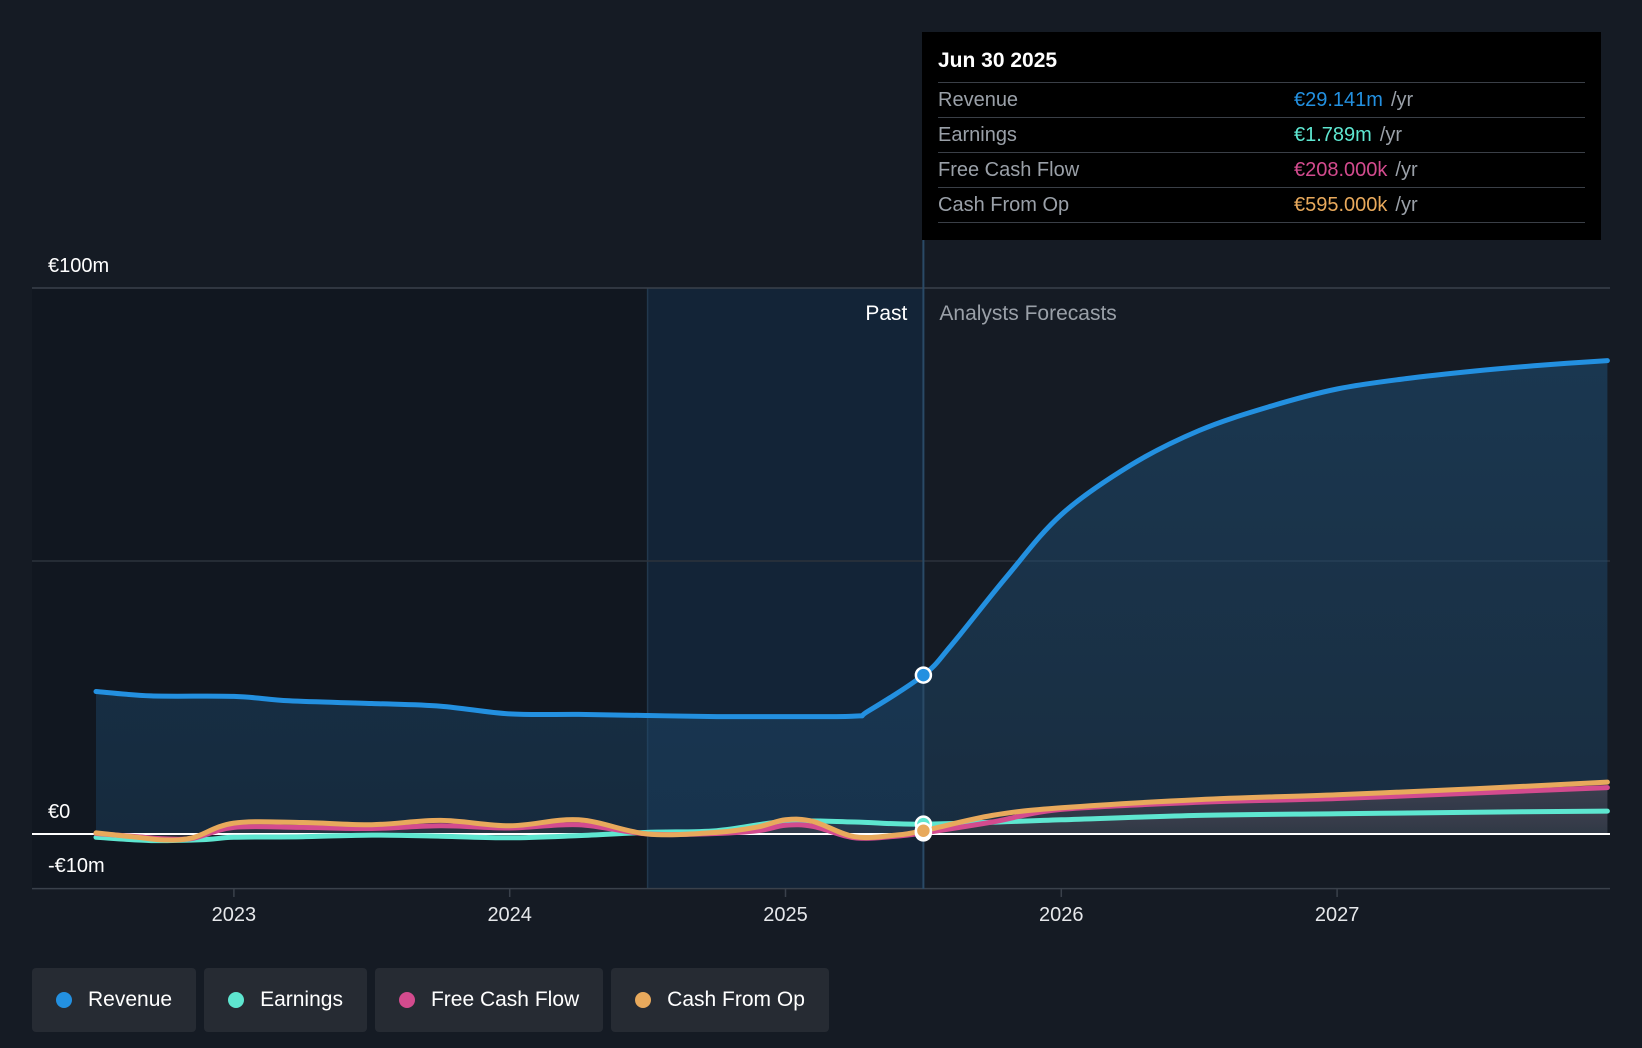 Image resolution: width=1642 pixels, height=1048 pixels. I want to click on tooltip-cfo-value: €595.000k, so click(1341, 205).